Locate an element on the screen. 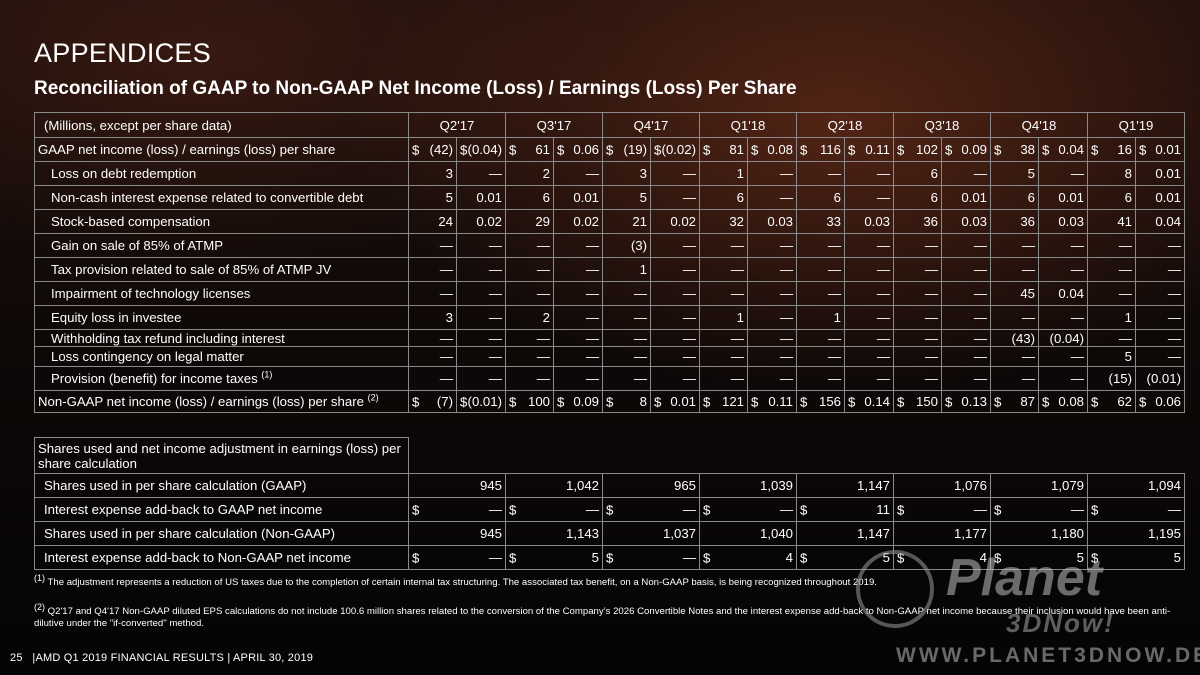 The image size is (1200, 675). column-header-Q218: Q2'18 is located at coordinates (845, 125).